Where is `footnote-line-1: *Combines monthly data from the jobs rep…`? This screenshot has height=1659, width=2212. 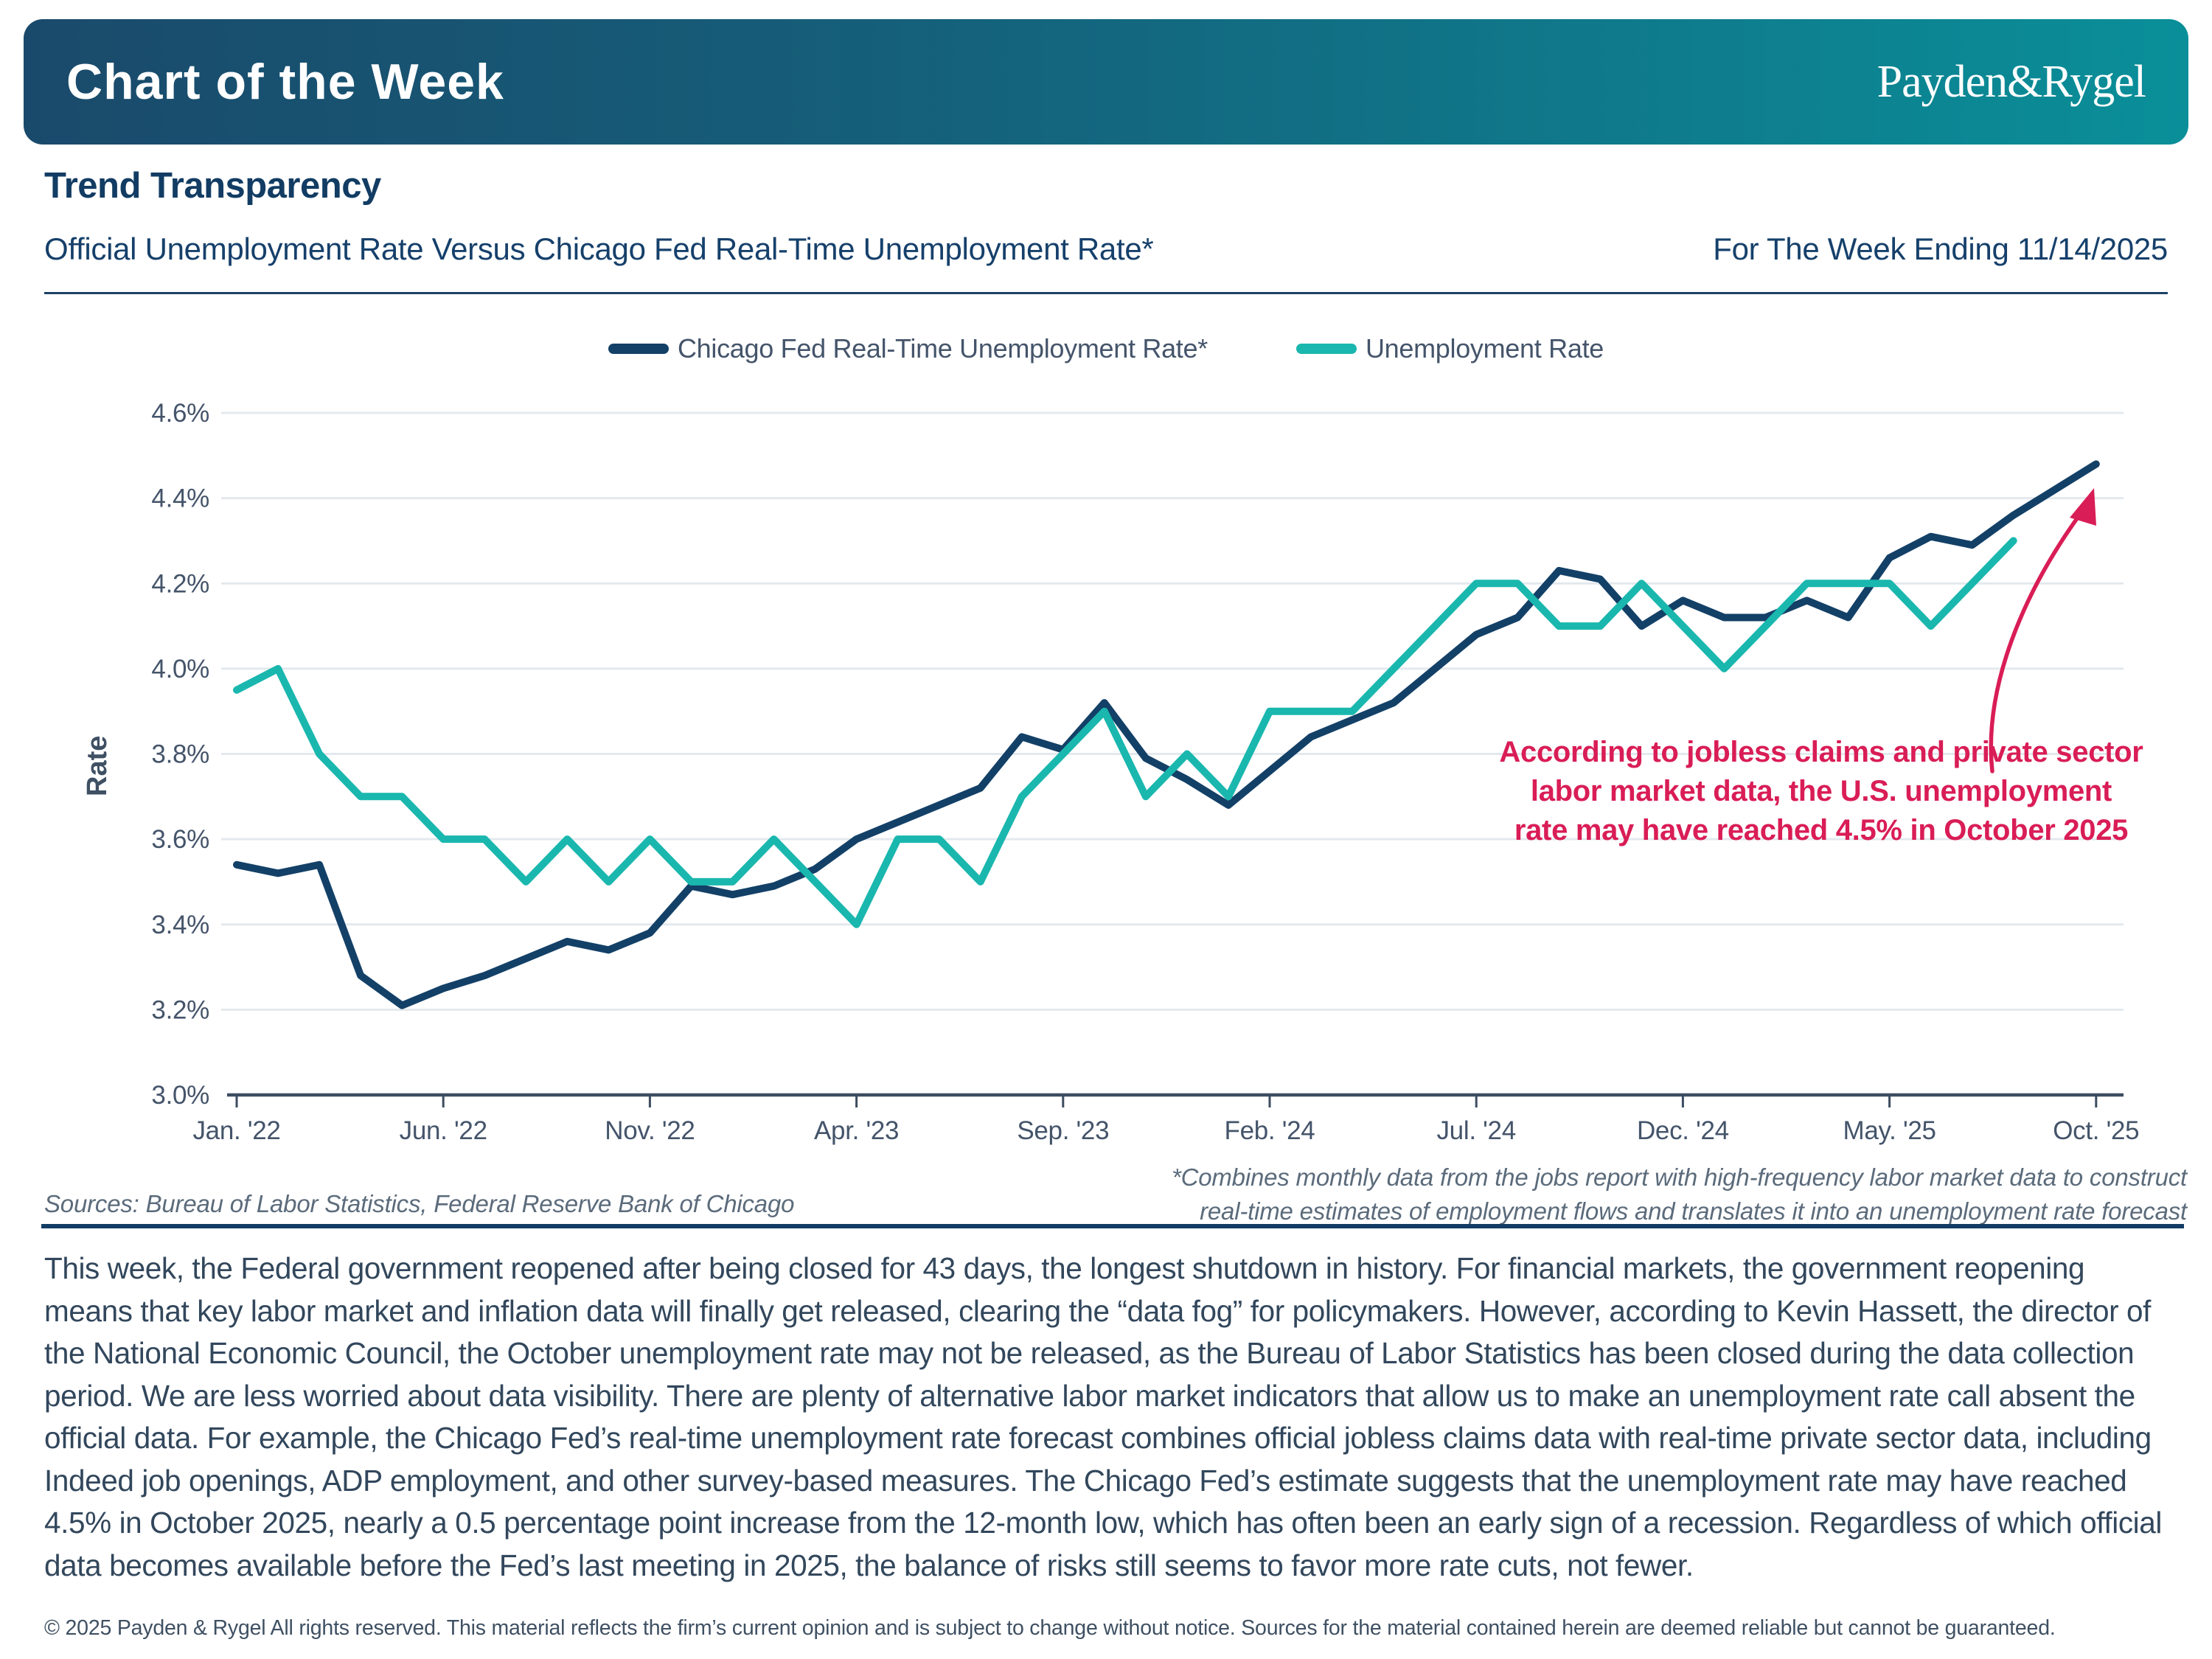
footnote-line-1: *Combines monthly data from the jobs rep… is located at coordinates (1679, 1177).